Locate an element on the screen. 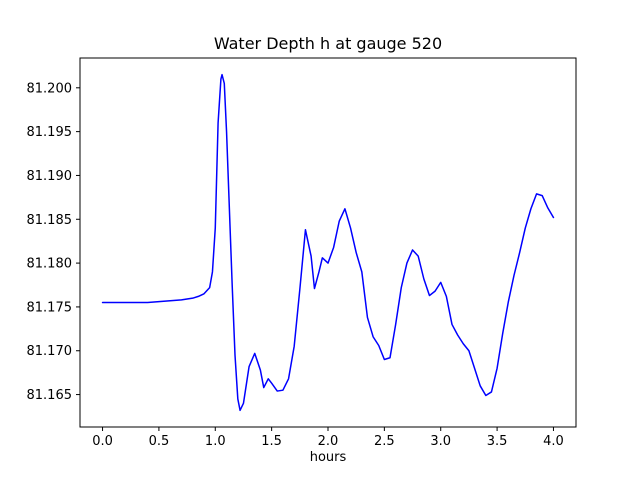 Image resolution: width=640 pixels, height=480 pixels. y-tick-label: 81.185 is located at coordinates (50, 220).